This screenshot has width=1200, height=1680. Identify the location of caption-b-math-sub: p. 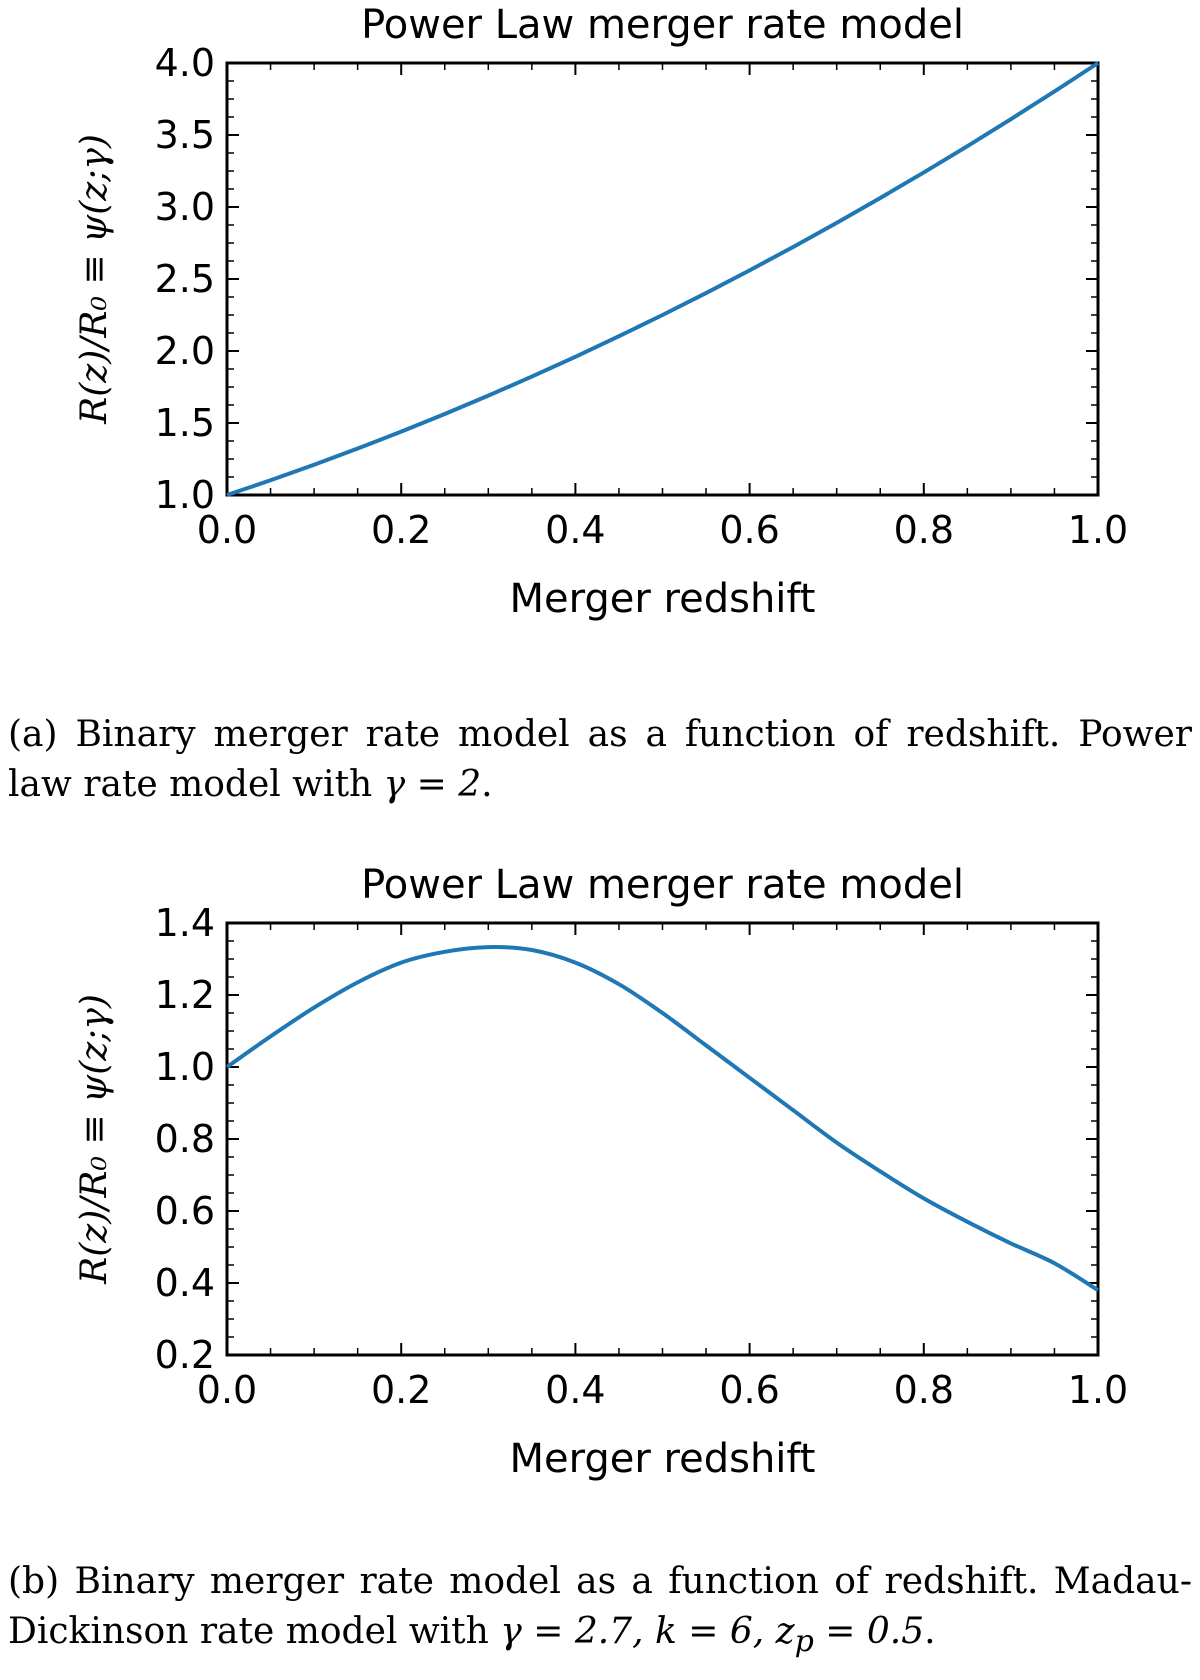
(804, 1642).